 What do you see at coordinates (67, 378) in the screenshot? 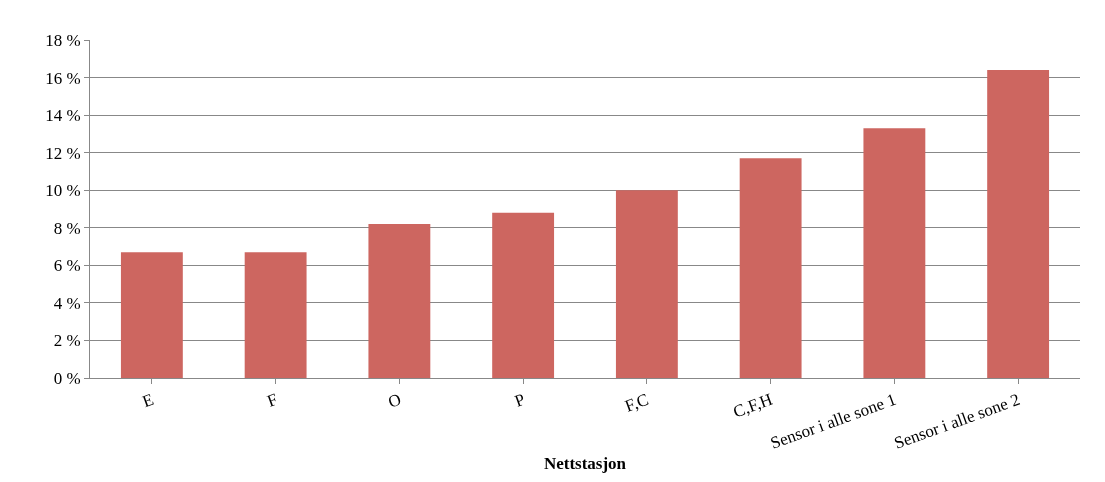
I see `y-tick-label: 0 %` at bounding box center [67, 378].